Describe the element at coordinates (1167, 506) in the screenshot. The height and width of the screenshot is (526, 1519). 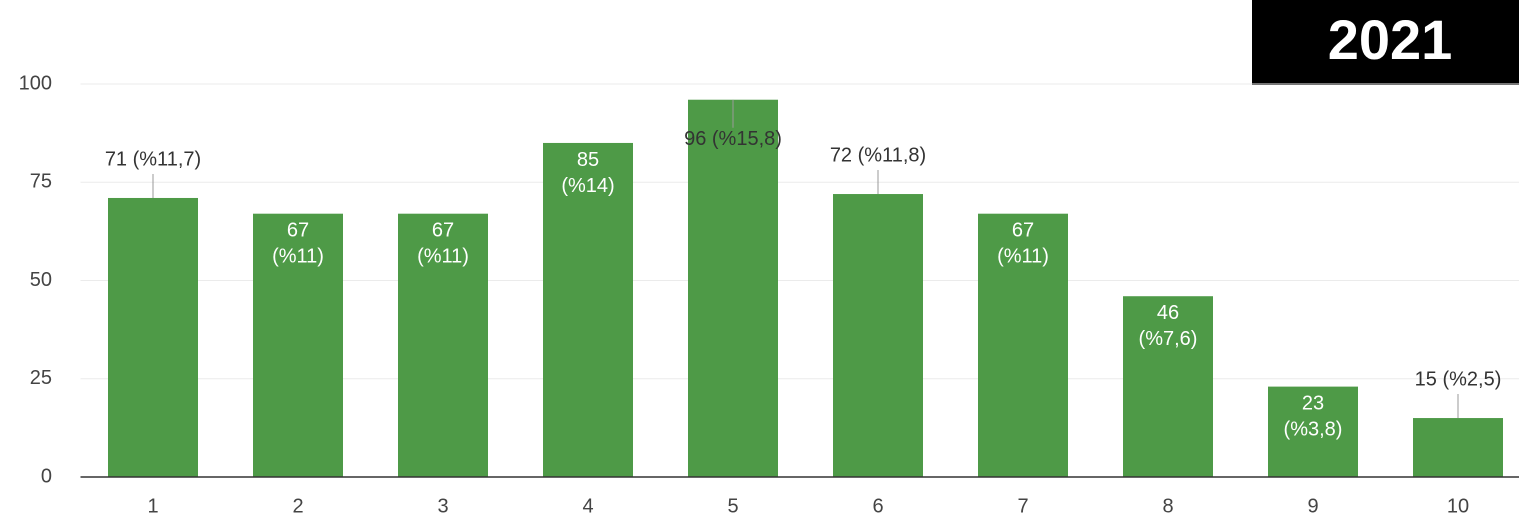
I see `x-tick-label: 8` at that location.